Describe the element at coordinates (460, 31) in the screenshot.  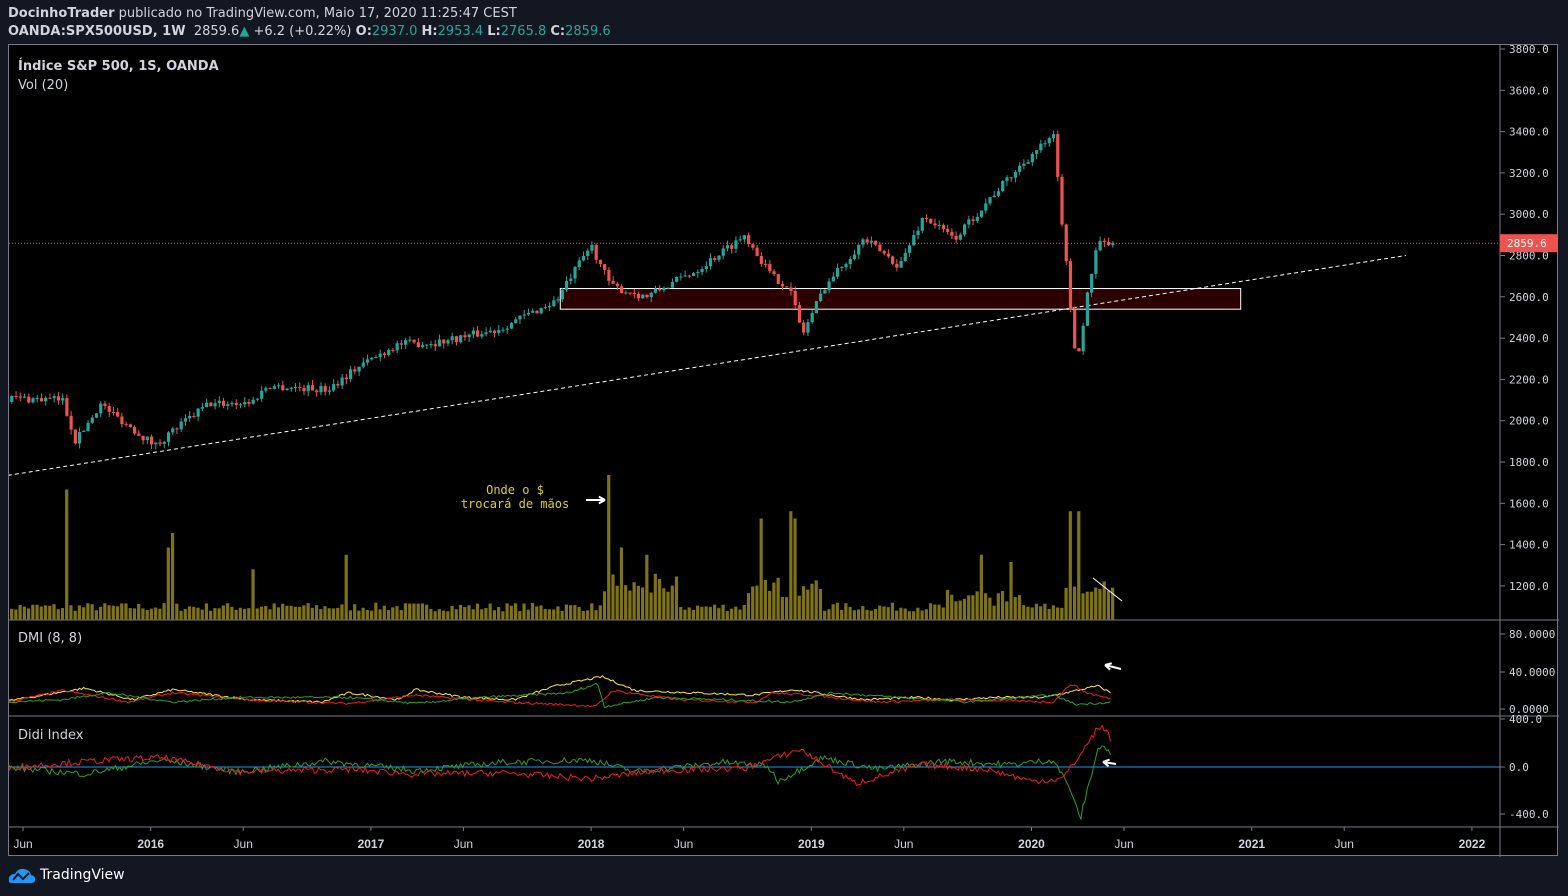
I see `high-value: 2953.4` at that location.